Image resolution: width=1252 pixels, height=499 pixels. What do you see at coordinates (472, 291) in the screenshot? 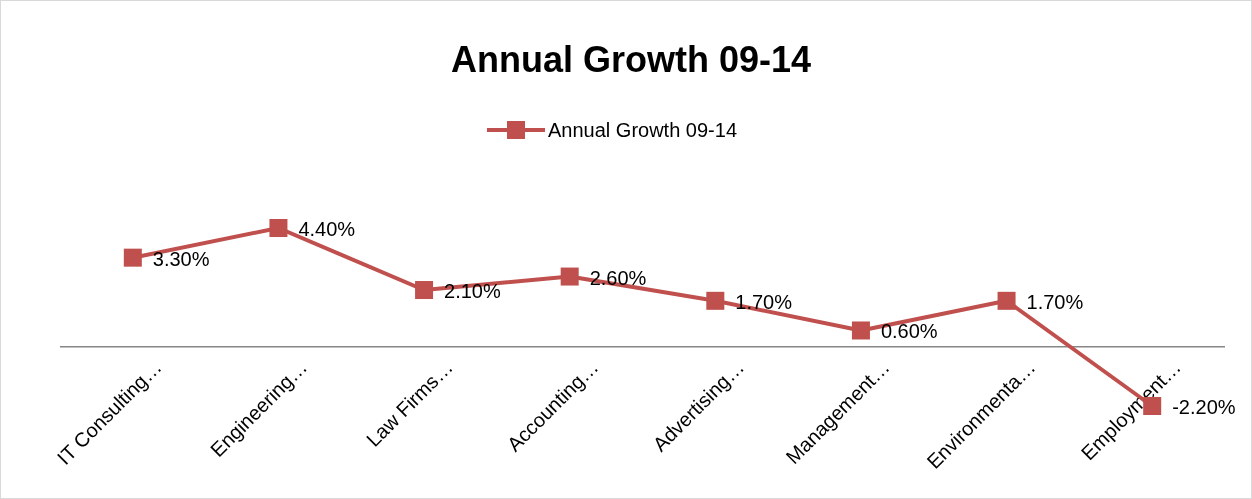
I see `data-label: 2.10%` at bounding box center [472, 291].